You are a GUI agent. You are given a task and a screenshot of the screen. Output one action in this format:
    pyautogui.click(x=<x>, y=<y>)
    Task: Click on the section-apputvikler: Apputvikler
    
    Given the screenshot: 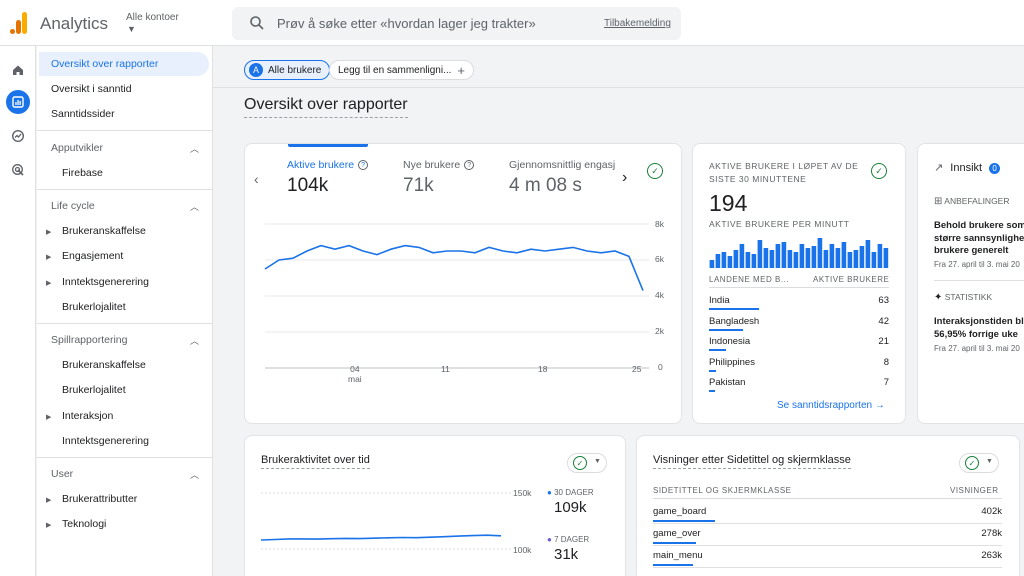 What is the action you would take?
    pyautogui.click(x=77, y=148)
    